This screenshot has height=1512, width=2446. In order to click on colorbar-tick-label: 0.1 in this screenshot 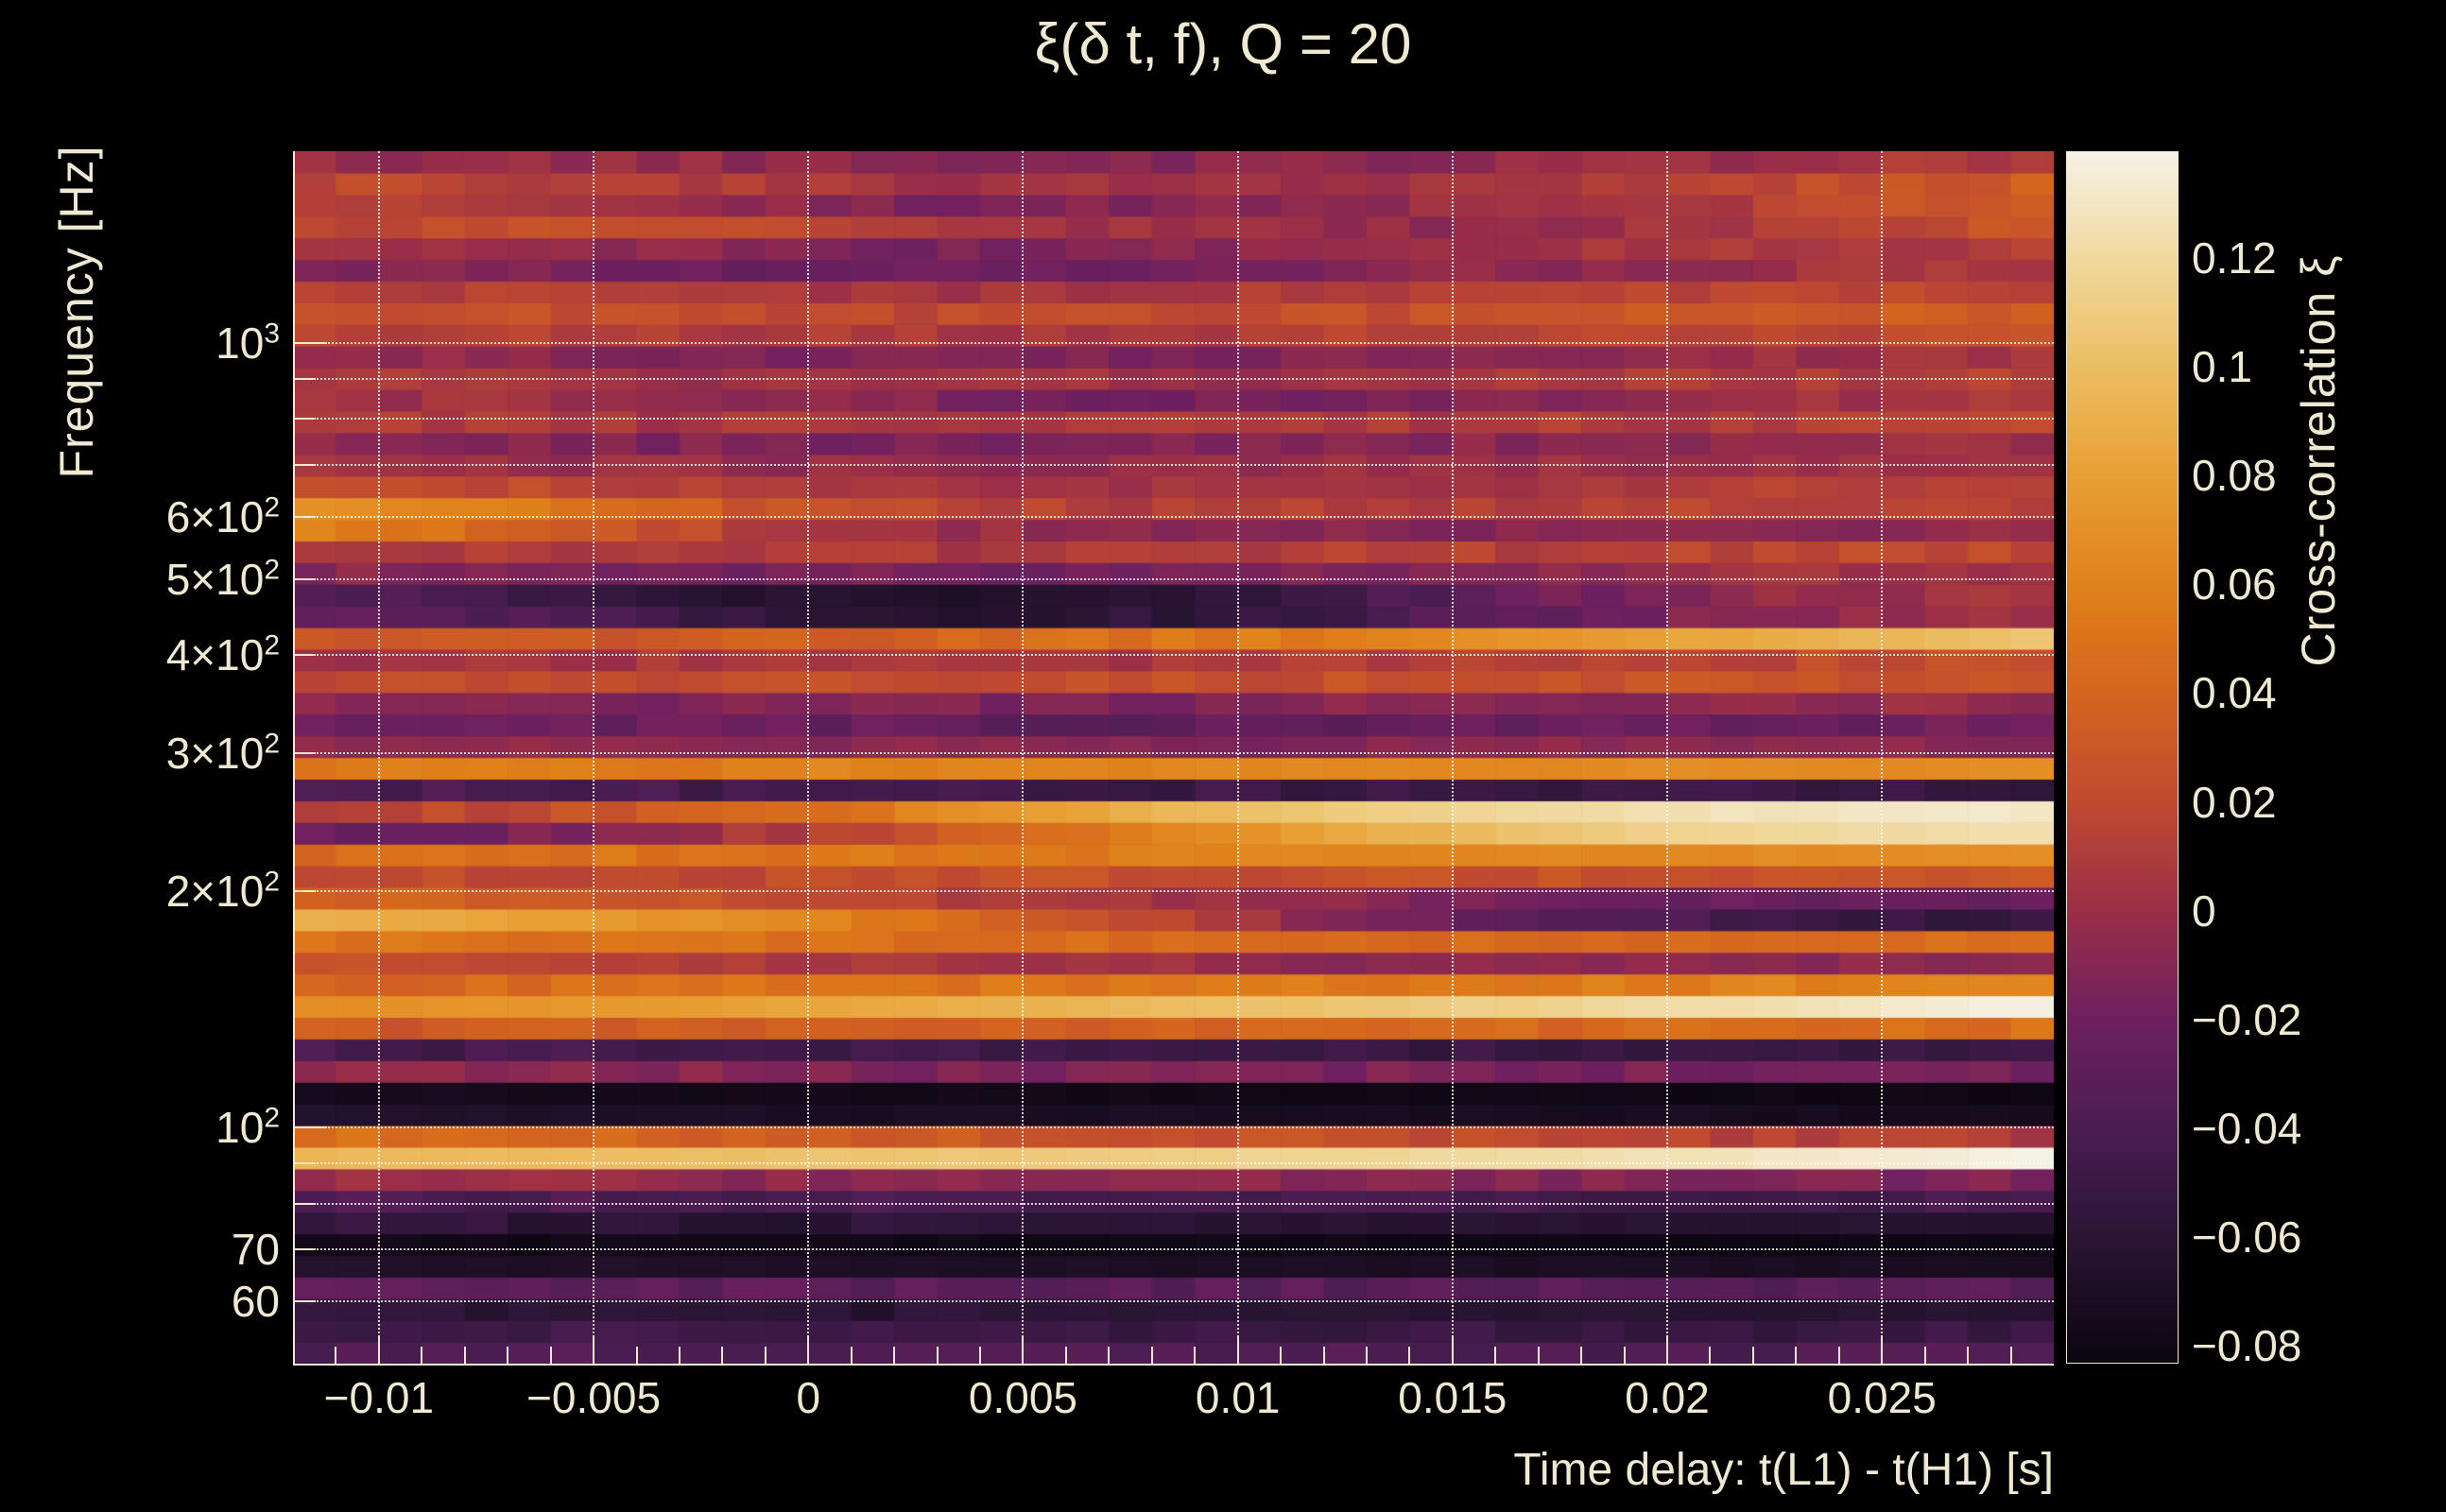, I will do `click(2222, 367)`.